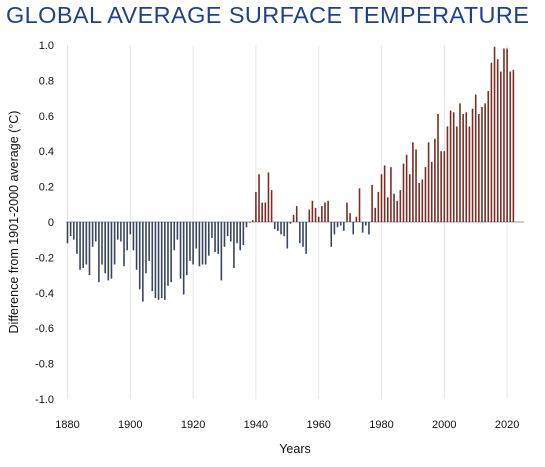 This screenshot has height=467, width=545. I want to click on chart-title: GLOBAL AVERAGE SURFACE TEMPERATURE, so click(268, 15).